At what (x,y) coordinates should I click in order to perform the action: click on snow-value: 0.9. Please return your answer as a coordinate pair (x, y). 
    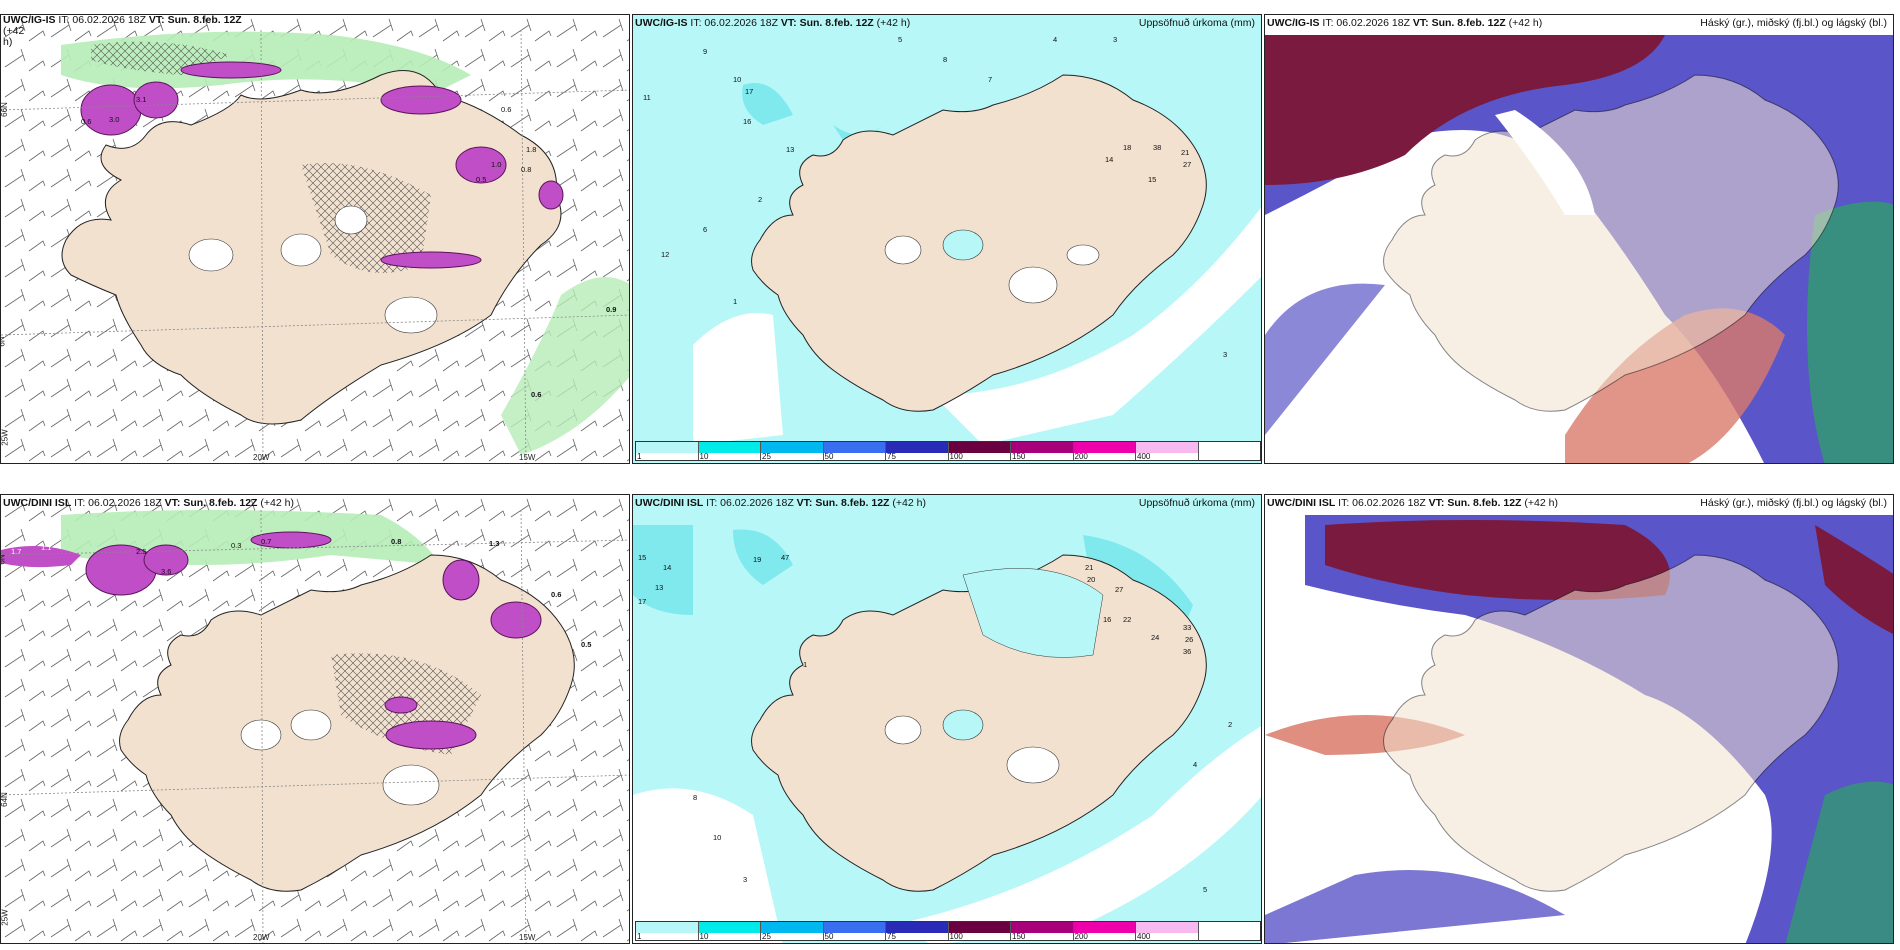
    Looking at the image, I should click on (611, 309).